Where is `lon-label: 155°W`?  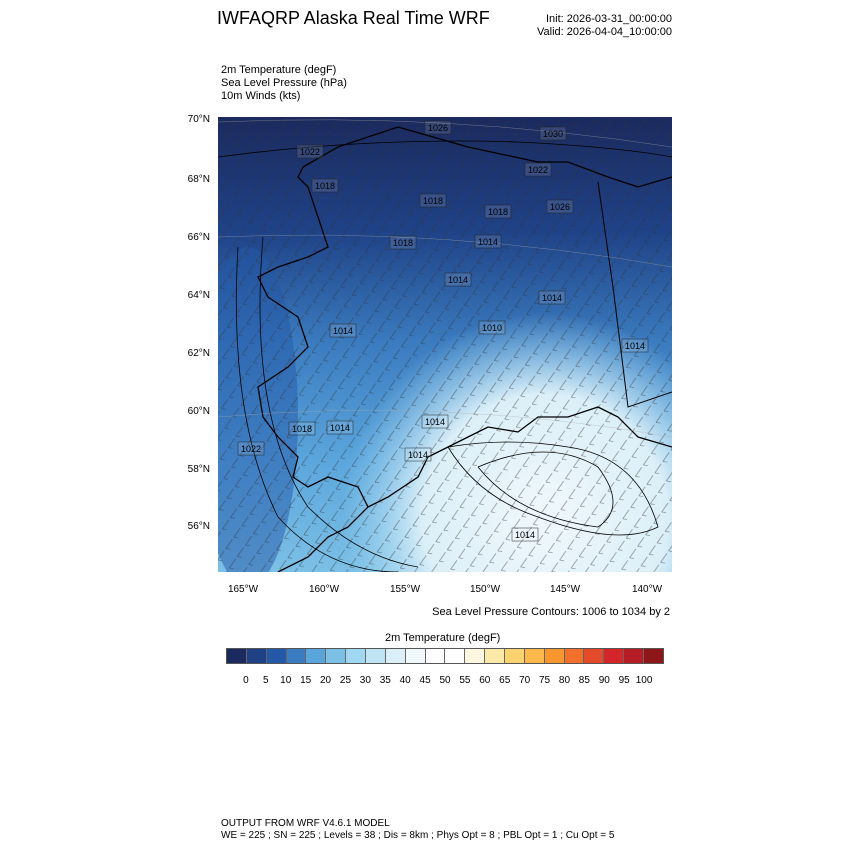
lon-label: 155°W is located at coordinates (405, 589).